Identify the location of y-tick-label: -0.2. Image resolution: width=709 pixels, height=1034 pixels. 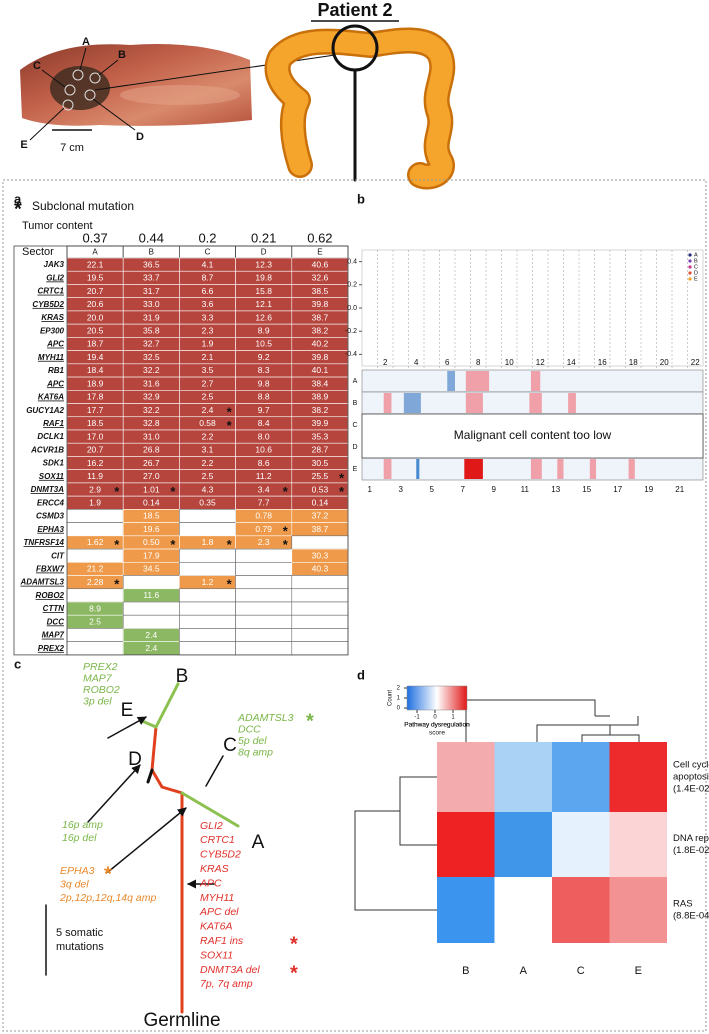
(351, 331).